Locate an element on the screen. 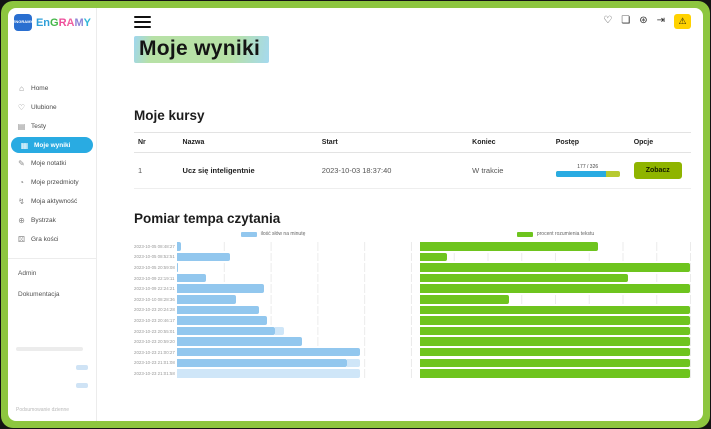  heart-icon: ♡ is located at coordinates (21, 107).